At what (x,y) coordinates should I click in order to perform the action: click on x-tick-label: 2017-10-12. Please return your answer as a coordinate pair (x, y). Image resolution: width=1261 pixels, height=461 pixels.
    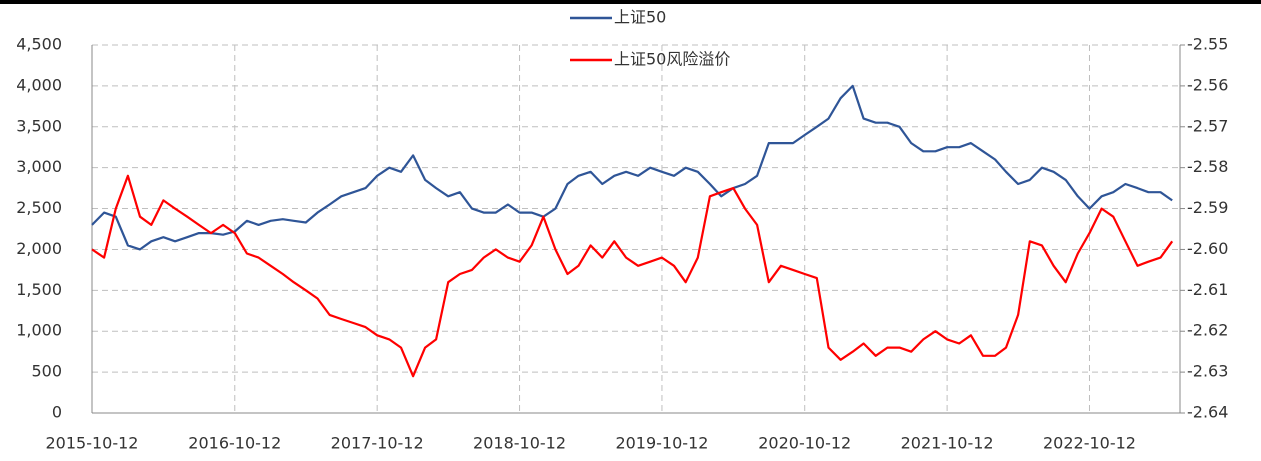
    Looking at the image, I should click on (377, 443).